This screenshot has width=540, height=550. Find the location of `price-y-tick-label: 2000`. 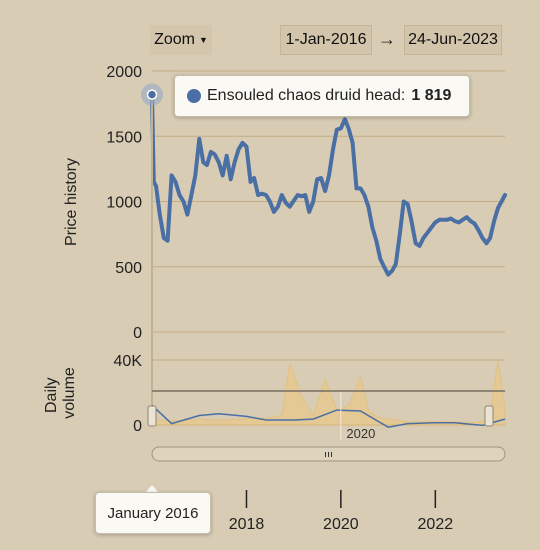

price-y-tick-label: 2000 is located at coordinates (124, 72).